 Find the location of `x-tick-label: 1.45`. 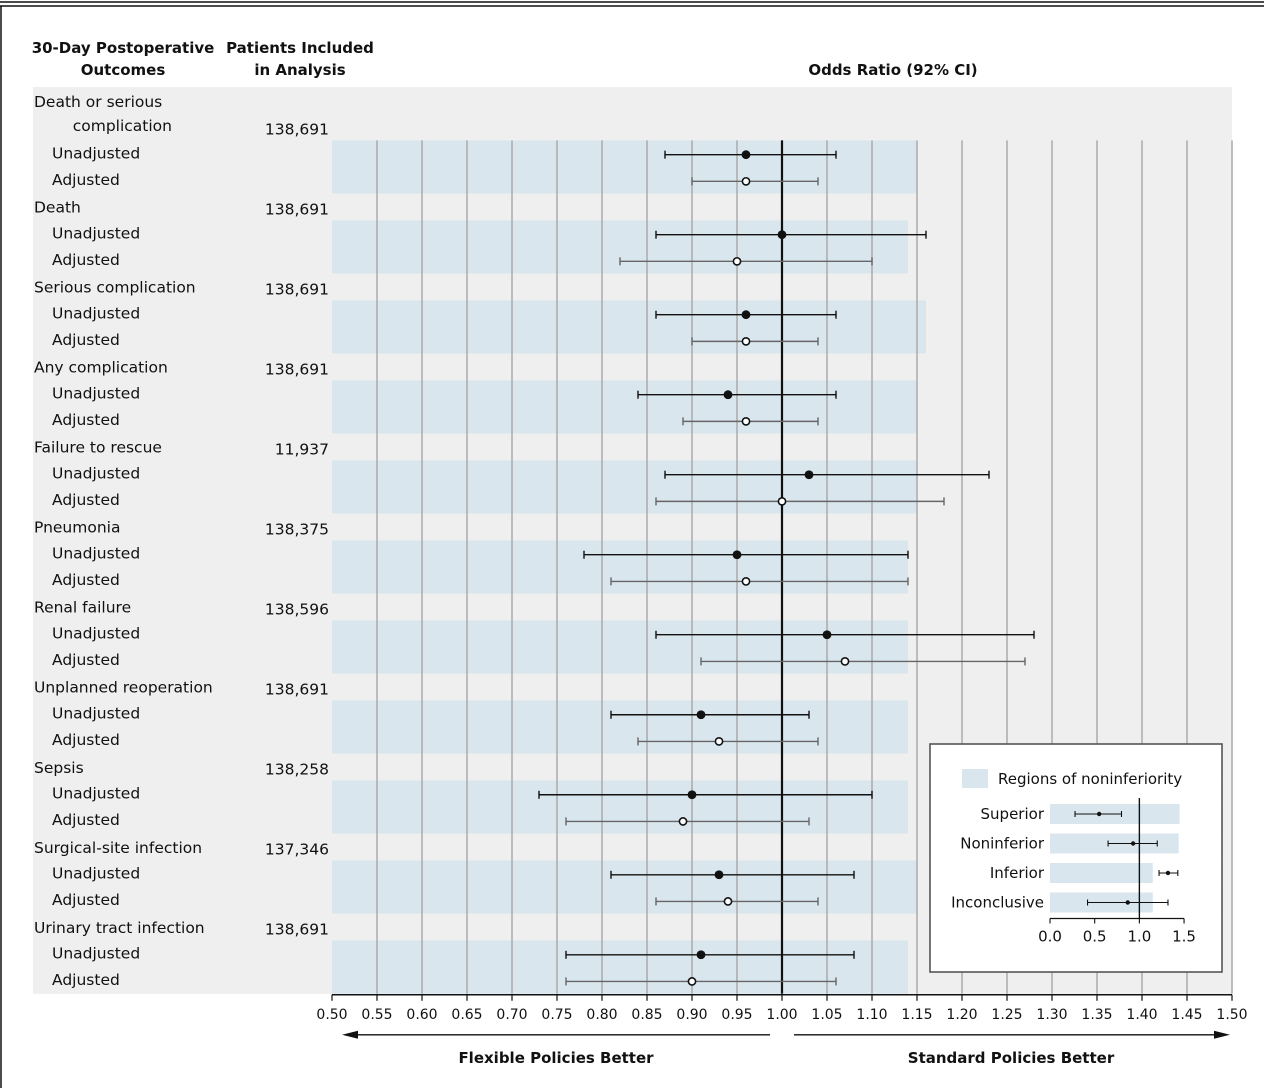

x-tick-label: 1.45 is located at coordinates (1186, 1015).